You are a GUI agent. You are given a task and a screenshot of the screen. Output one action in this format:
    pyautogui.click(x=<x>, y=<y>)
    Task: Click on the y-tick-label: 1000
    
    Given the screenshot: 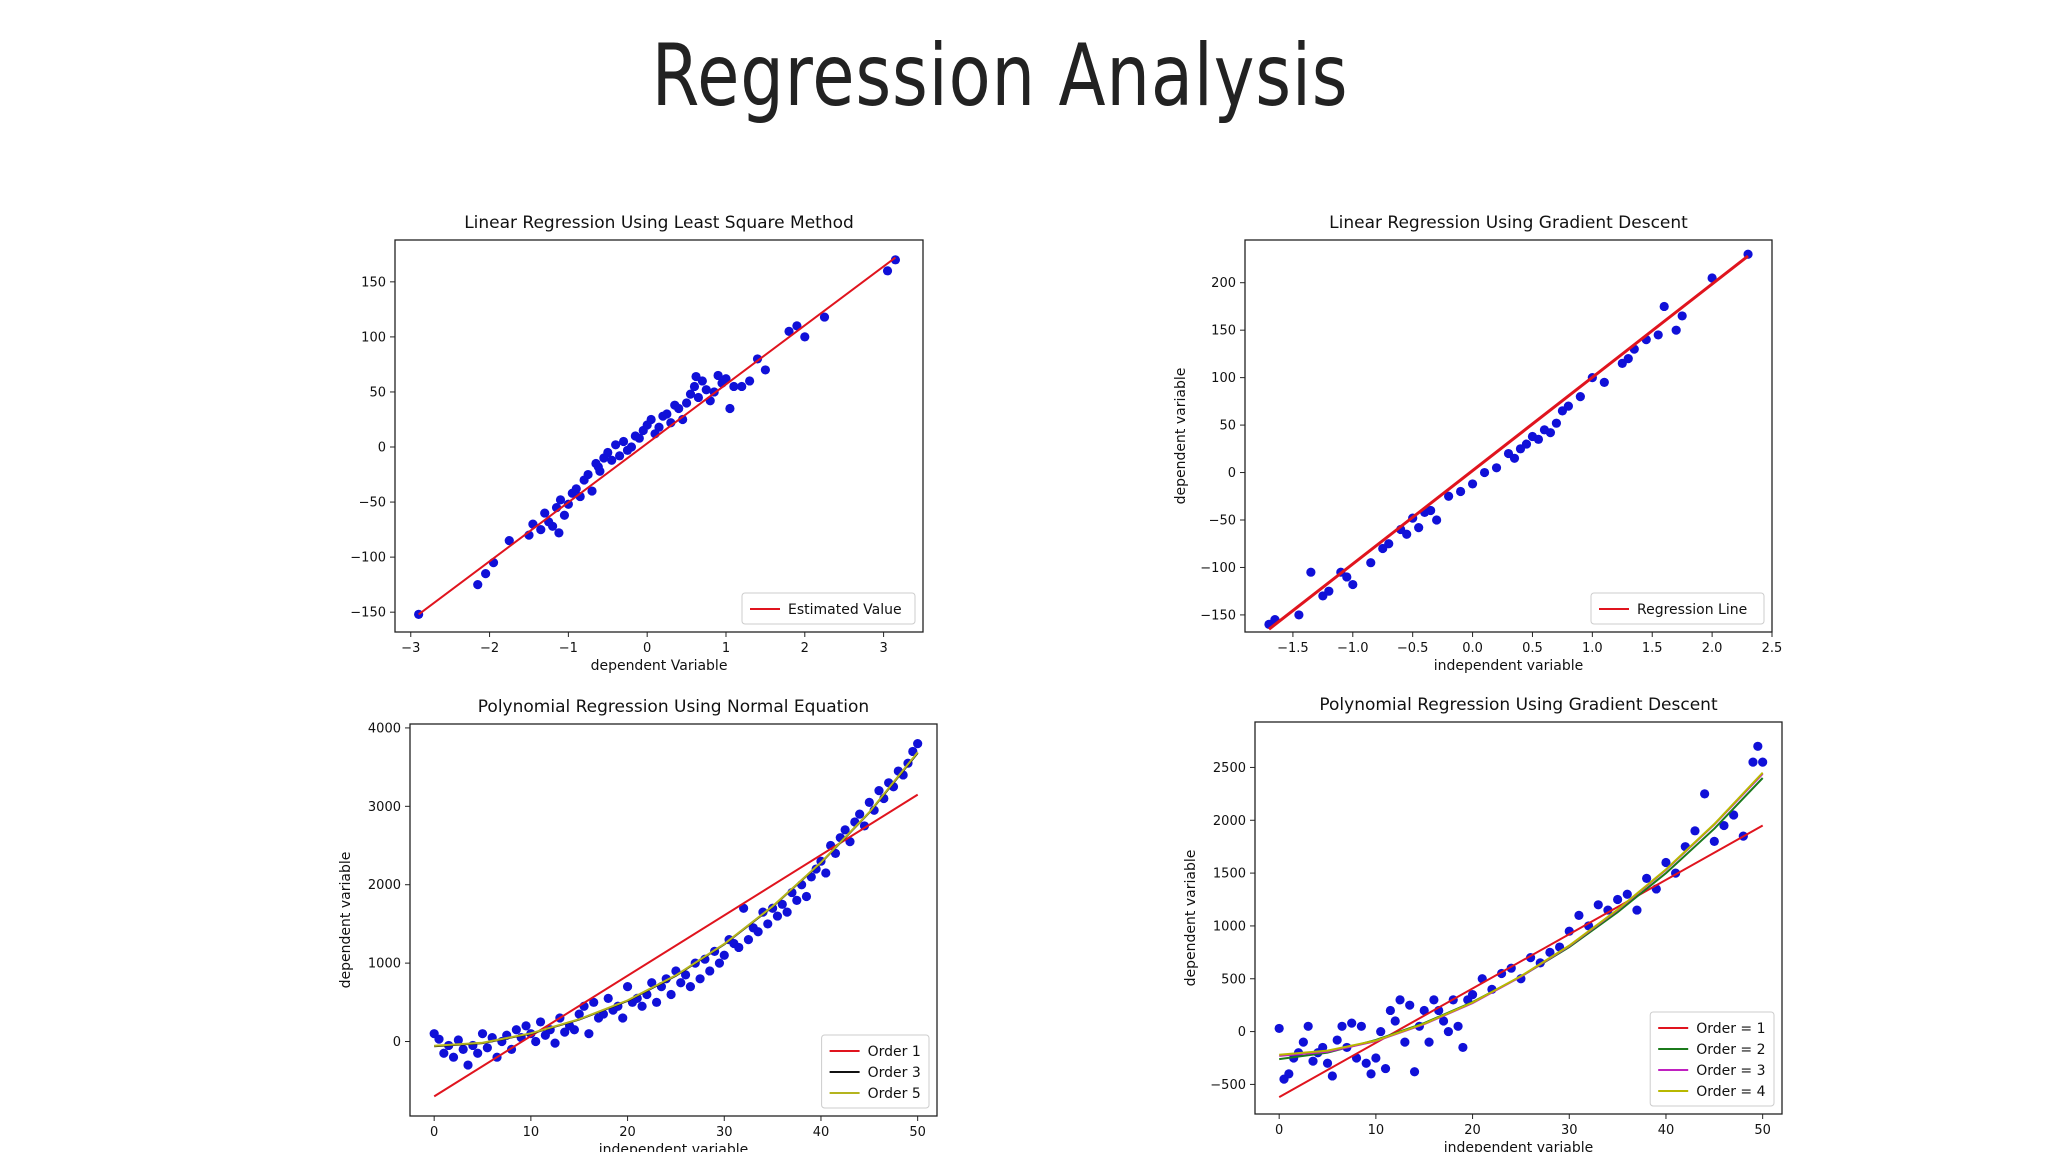 What is the action you would take?
    pyautogui.click(x=384, y=964)
    